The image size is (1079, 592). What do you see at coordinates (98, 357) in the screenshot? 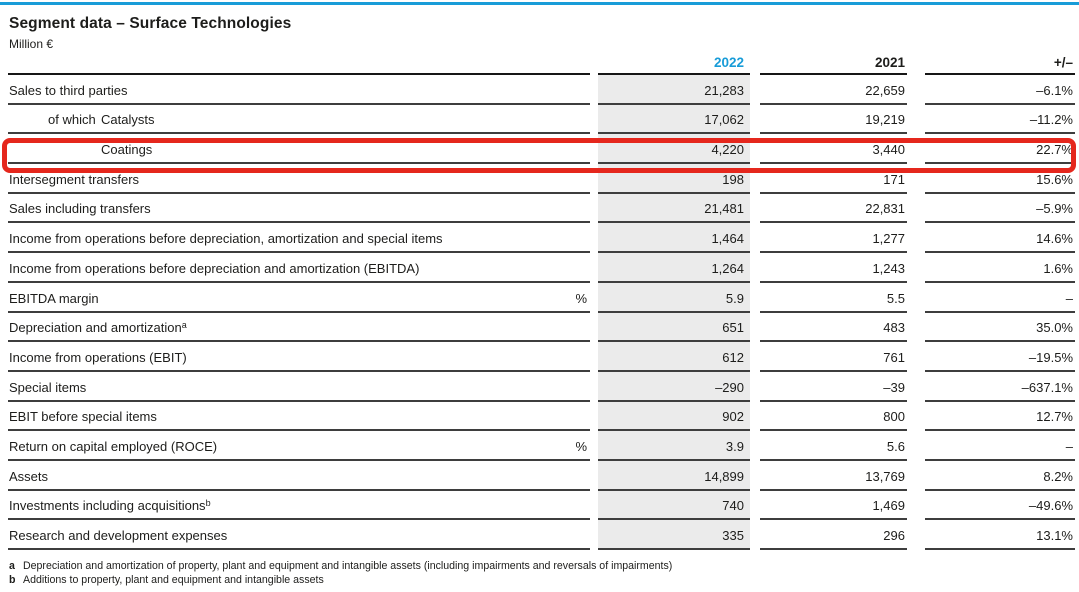
I see `row-label: Income from operations (EBIT)` at bounding box center [98, 357].